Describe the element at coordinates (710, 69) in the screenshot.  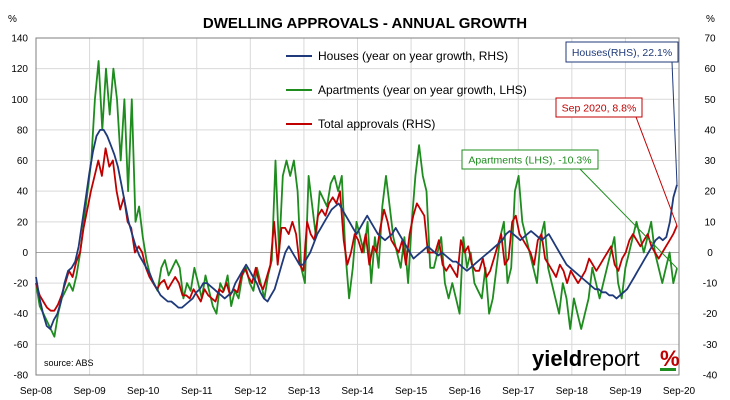
I see `right-tick-label: 60` at that location.